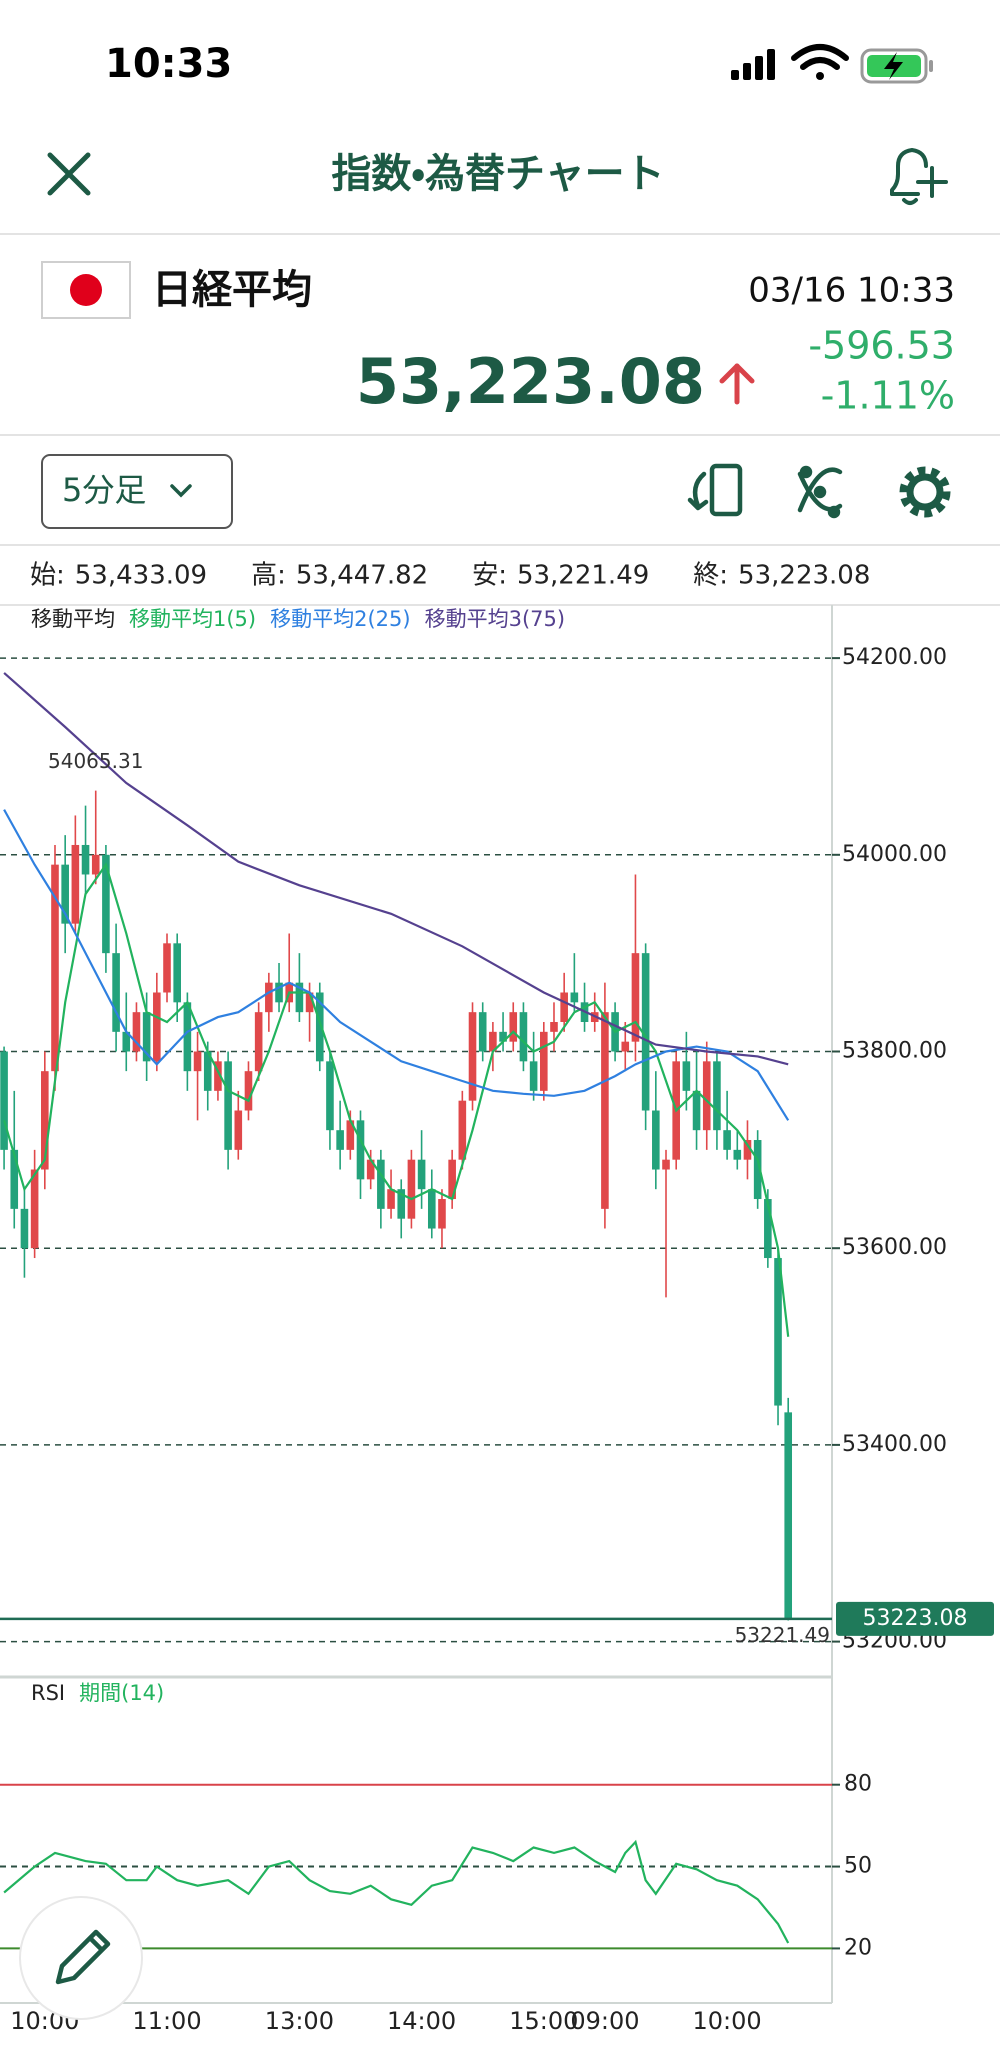 Image resolution: width=1000 pixels, height=2054 pixels. I want to click on settings-button, so click(925, 492).